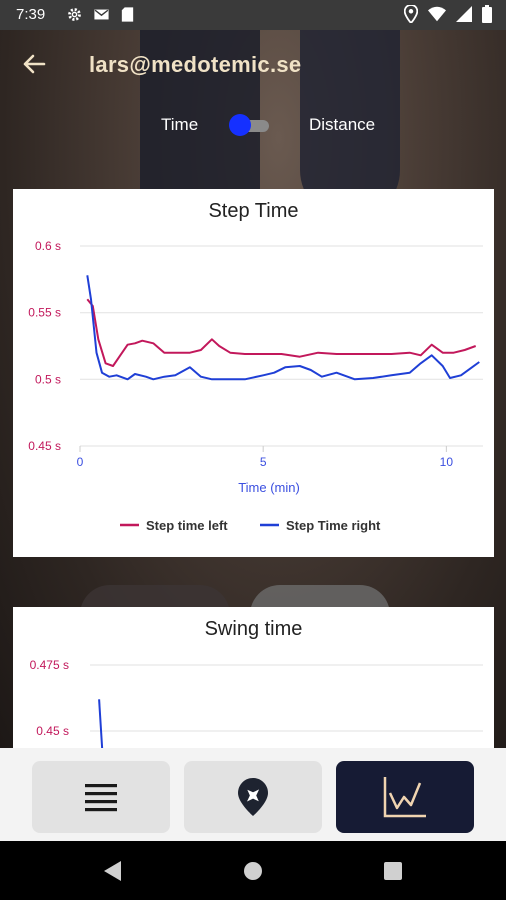  I want to click on bottom-navigation, so click(253, 794).